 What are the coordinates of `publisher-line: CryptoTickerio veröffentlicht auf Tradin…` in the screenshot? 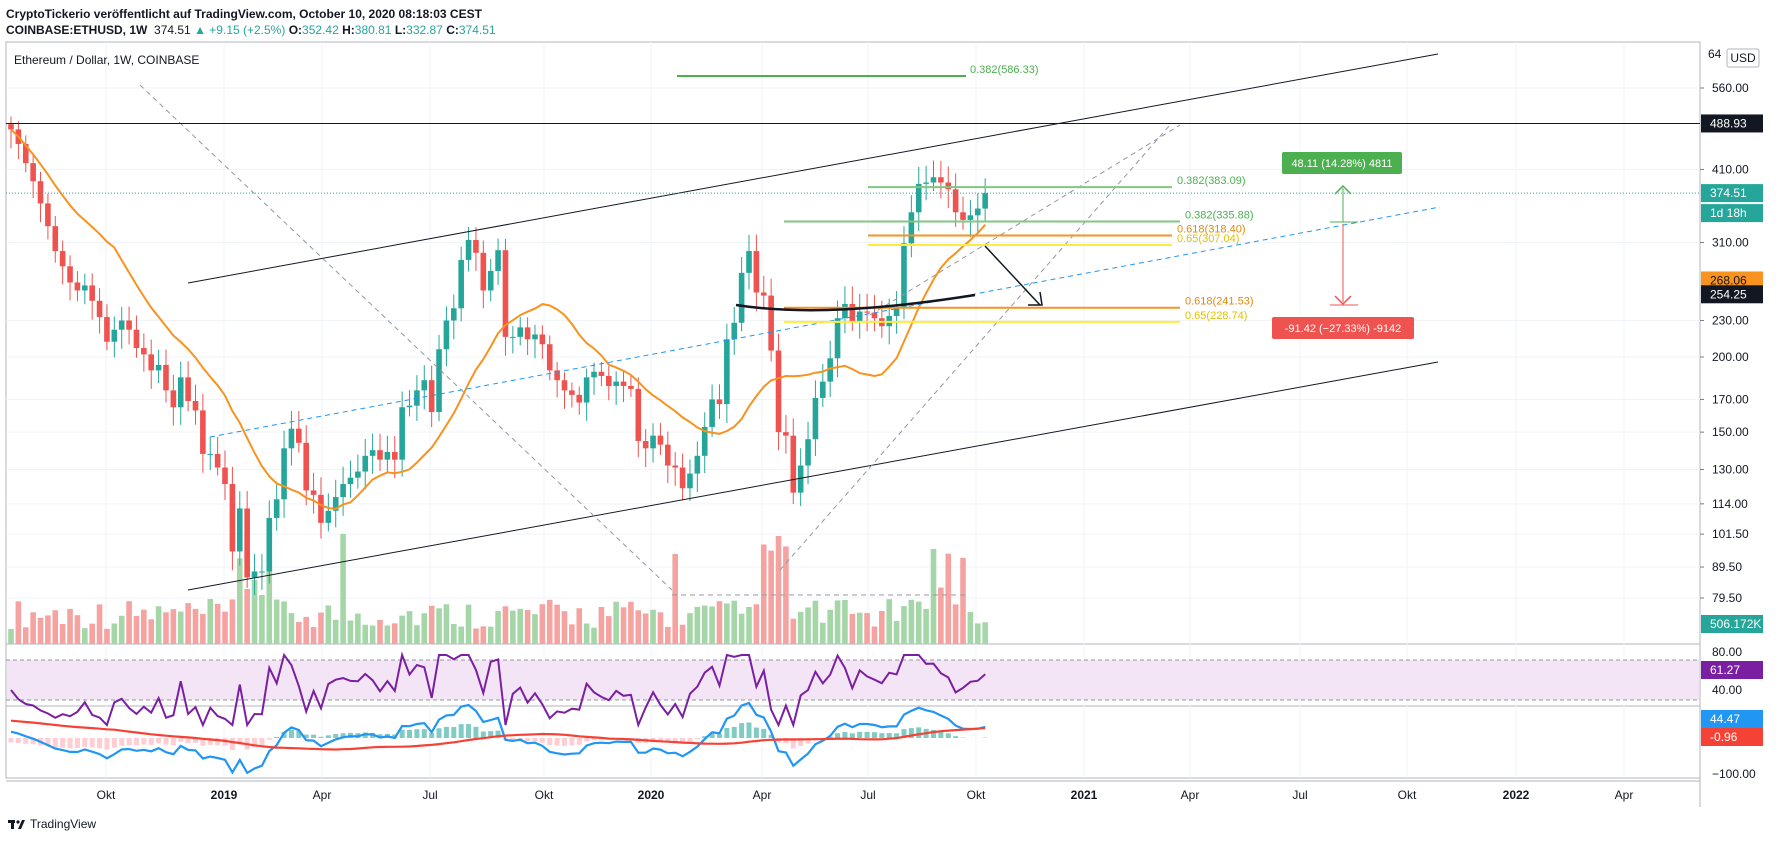 It's located at (244, 14).